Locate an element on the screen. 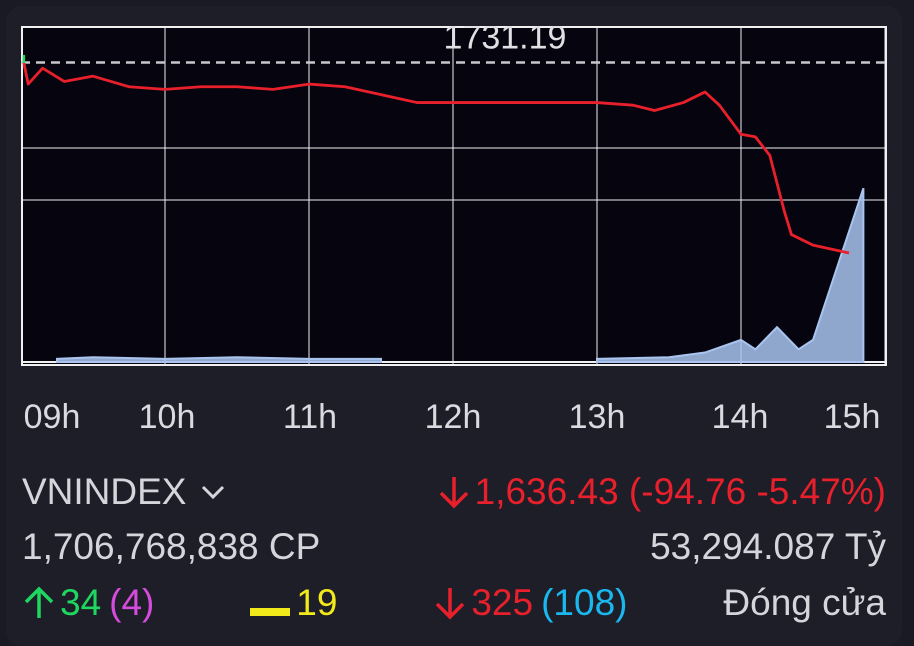 The image size is (914, 646). volume-afternoon is located at coordinates (730, 275).